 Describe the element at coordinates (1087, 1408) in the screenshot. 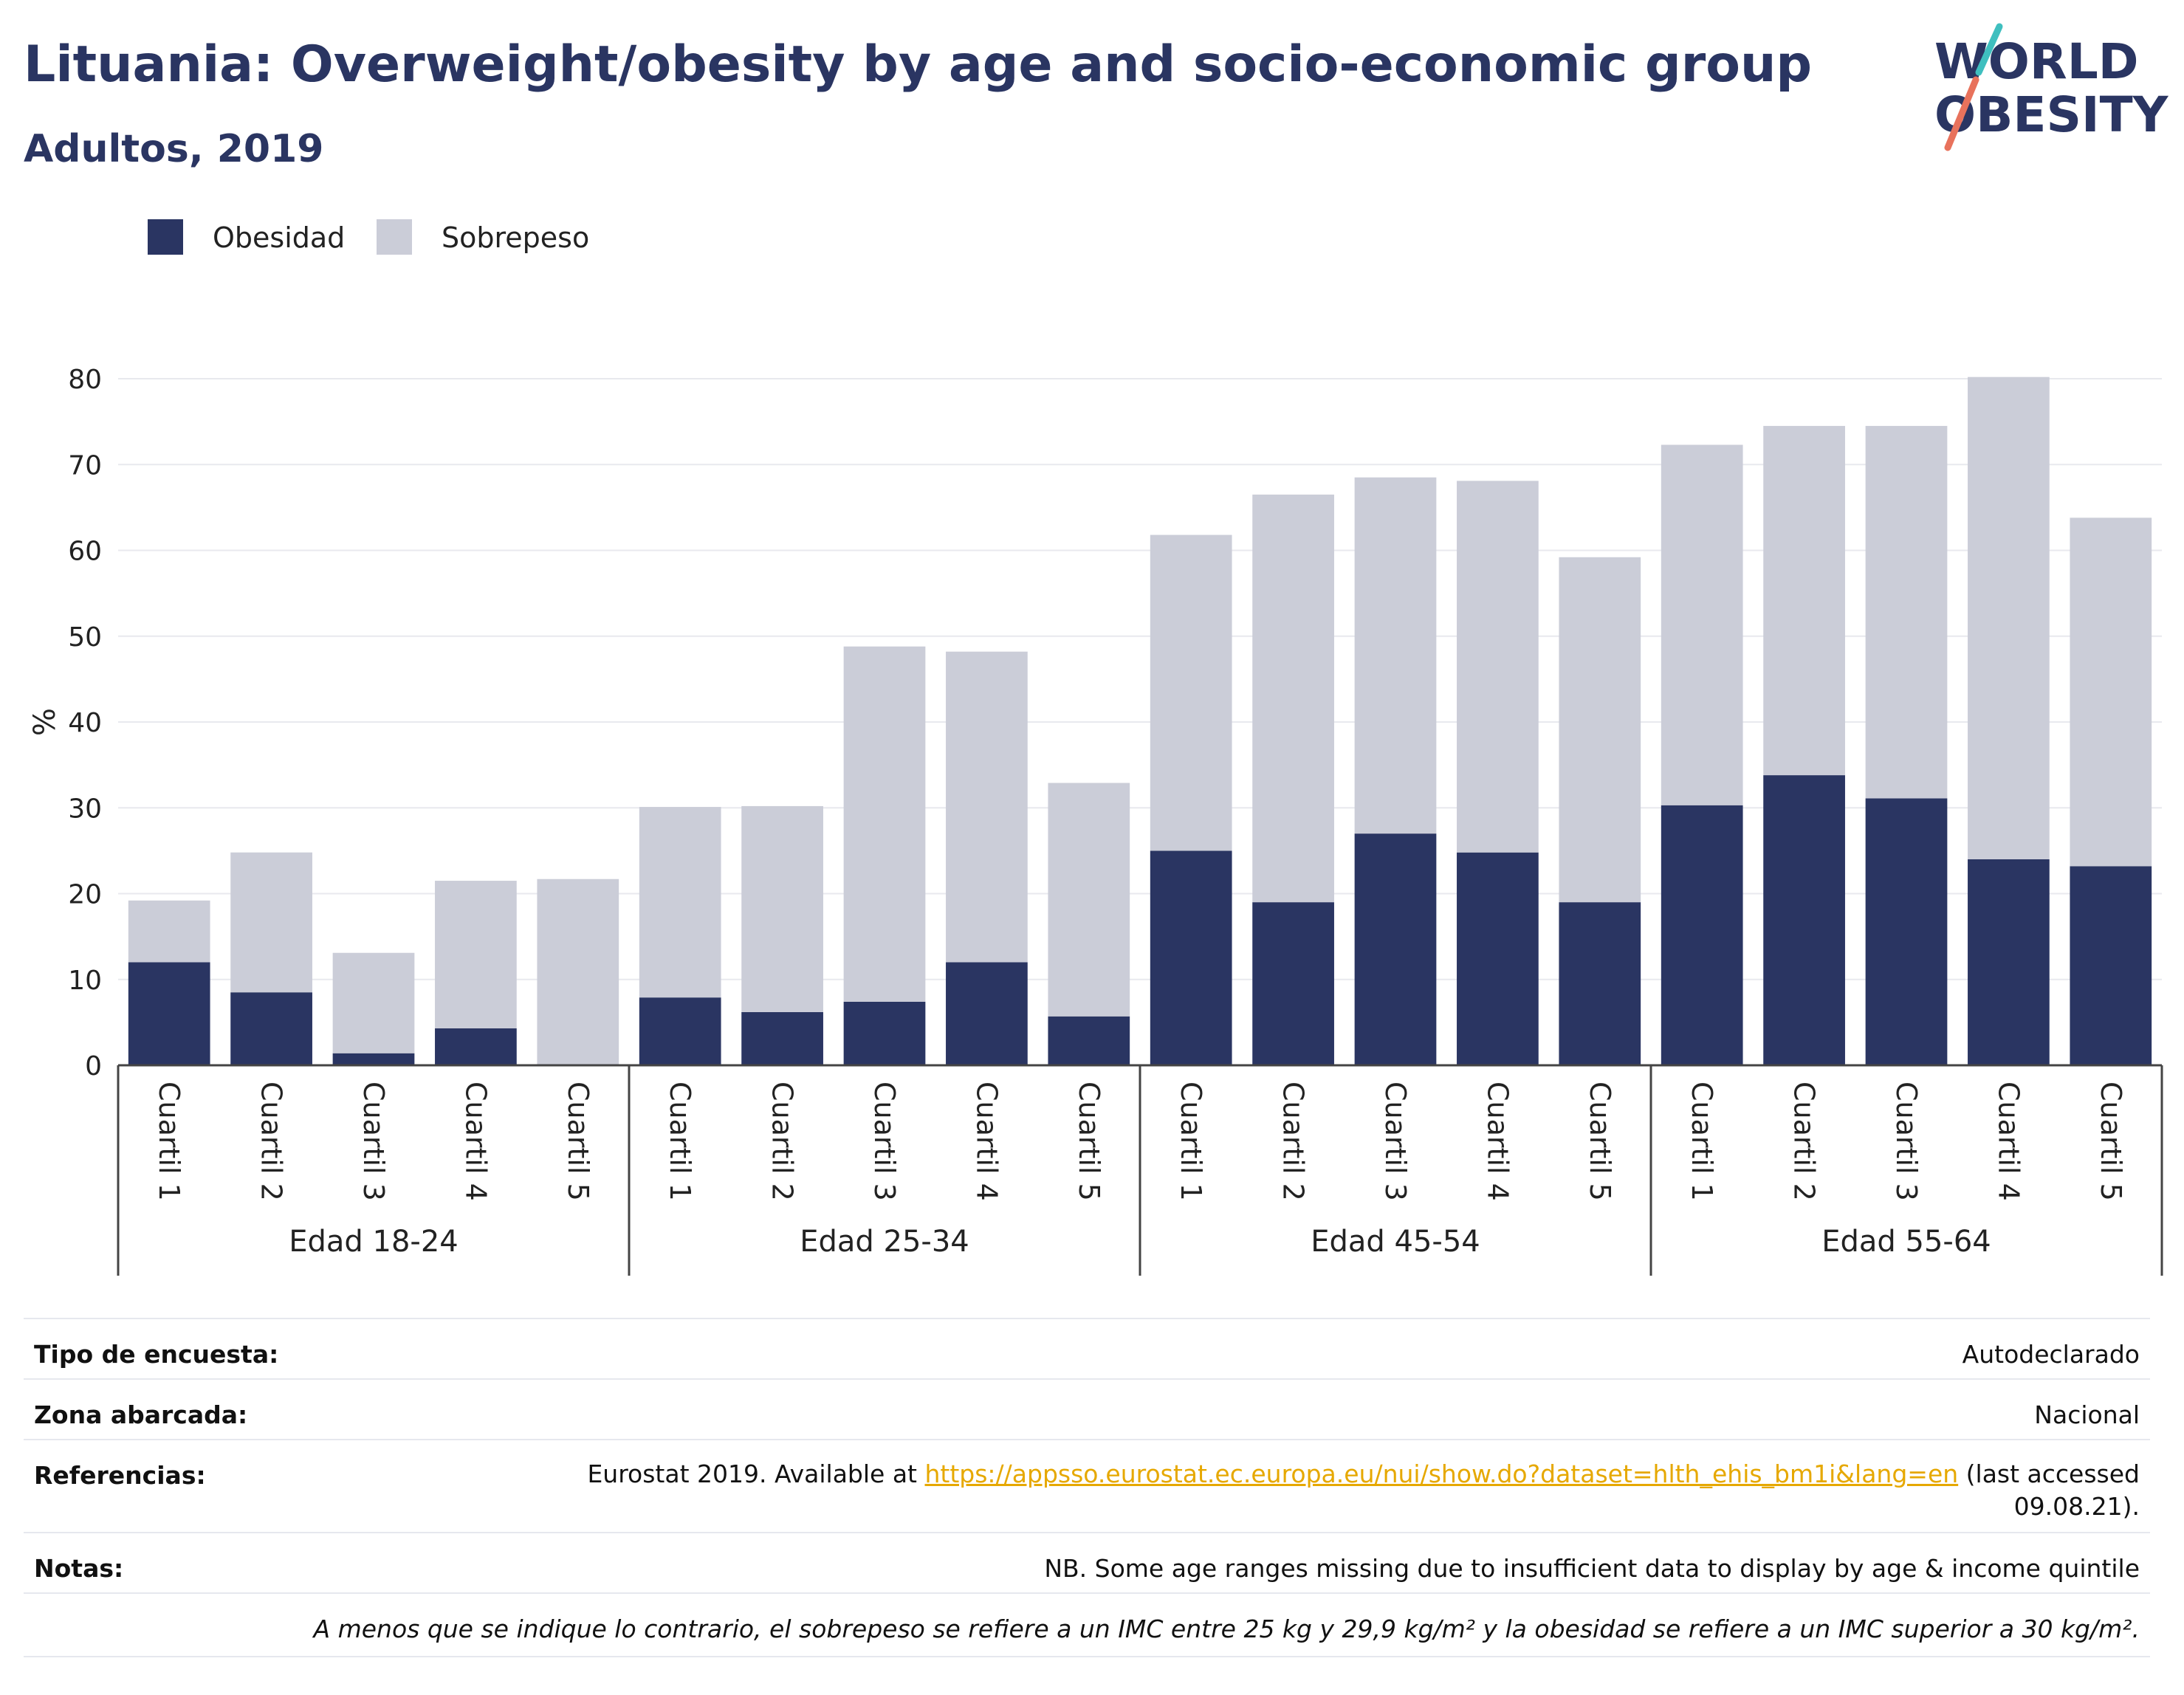

I see `info-row-coverage: Zona abarcada: Nacional` at that location.